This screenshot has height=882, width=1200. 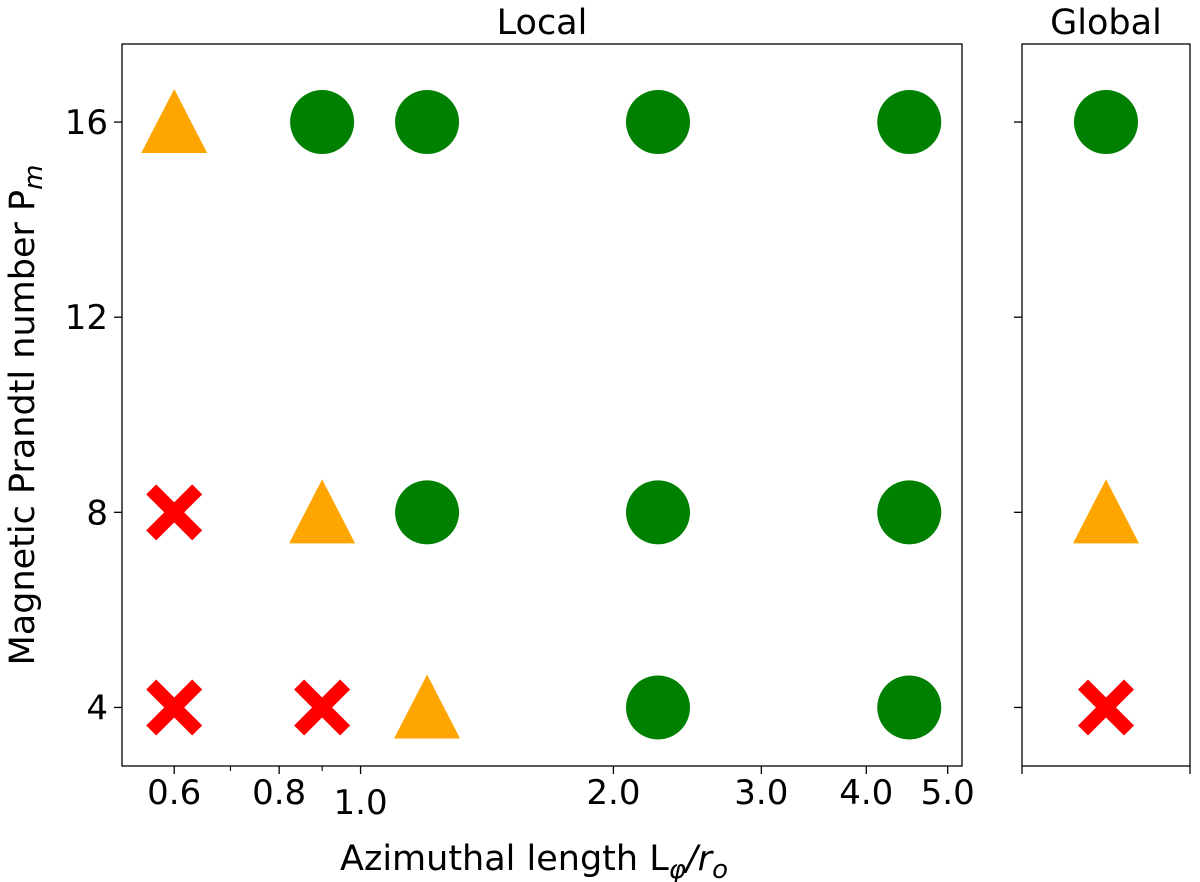 I want to click on x-tick-label: 5.0, so click(x=948, y=793).